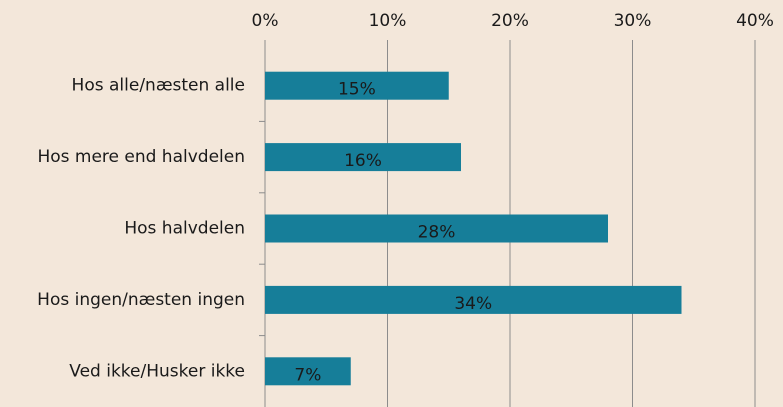 This screenshot has width=783, height=407. I want to click on y-tick-label: Hos alle/næsten alle, so click(158, 86).